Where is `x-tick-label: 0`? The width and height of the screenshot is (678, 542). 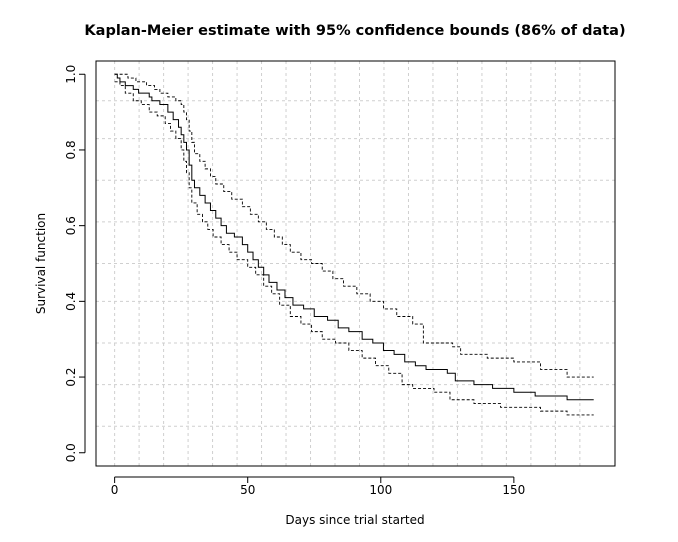
x-tick-label: 0 is located at coordinates (115, 490).